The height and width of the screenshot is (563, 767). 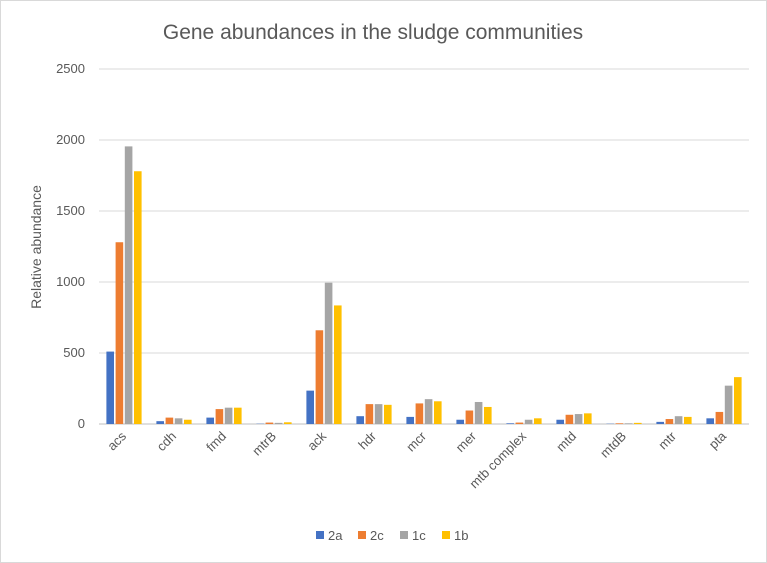 What do you see at coordinates (528, 421) in the screenshot?
I see `bar-1c-mtb-complex` at bounding box center [528, 421].